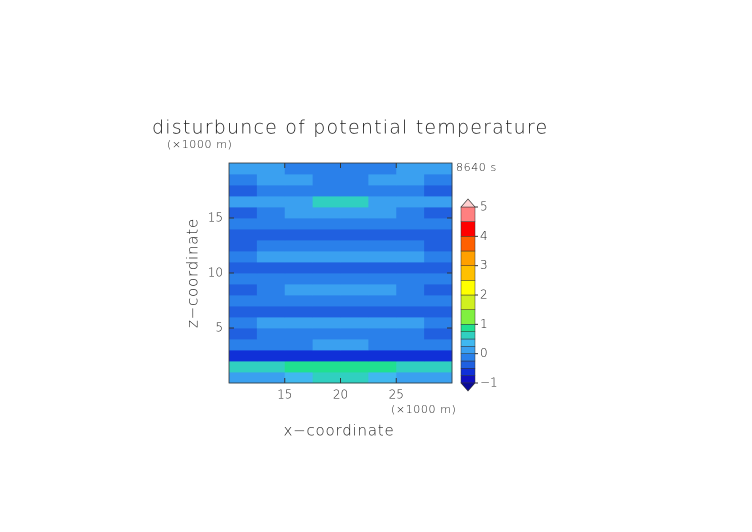  Describe the element at coordinates (484, 207) in the screenshot. I see `colorbar-tick-label: 5` at that location.